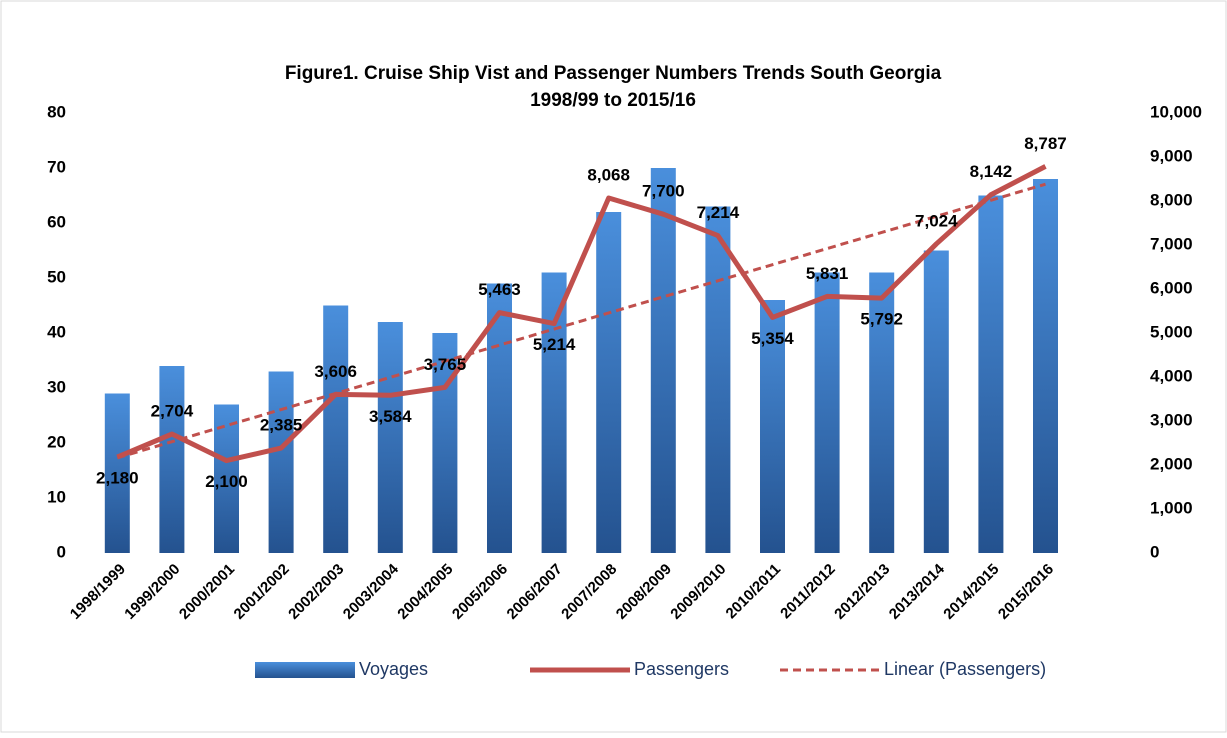 Image resolution: width=1227 pixels, height=738 pixels. I want to click on y2-tick-label: 1,000, so click(1171, 507).